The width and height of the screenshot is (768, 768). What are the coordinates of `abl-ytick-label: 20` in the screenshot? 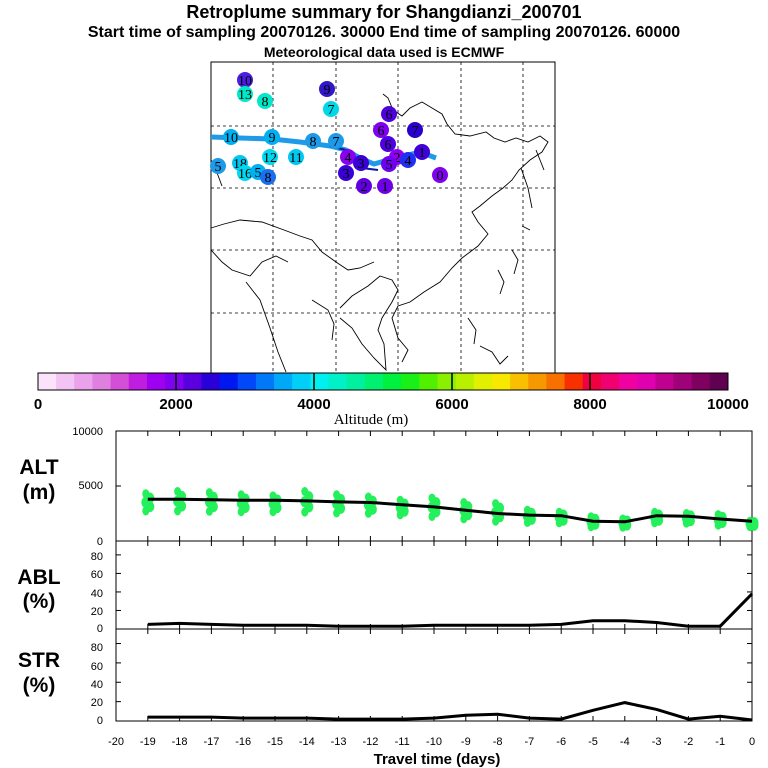 It's located at (97, 612).